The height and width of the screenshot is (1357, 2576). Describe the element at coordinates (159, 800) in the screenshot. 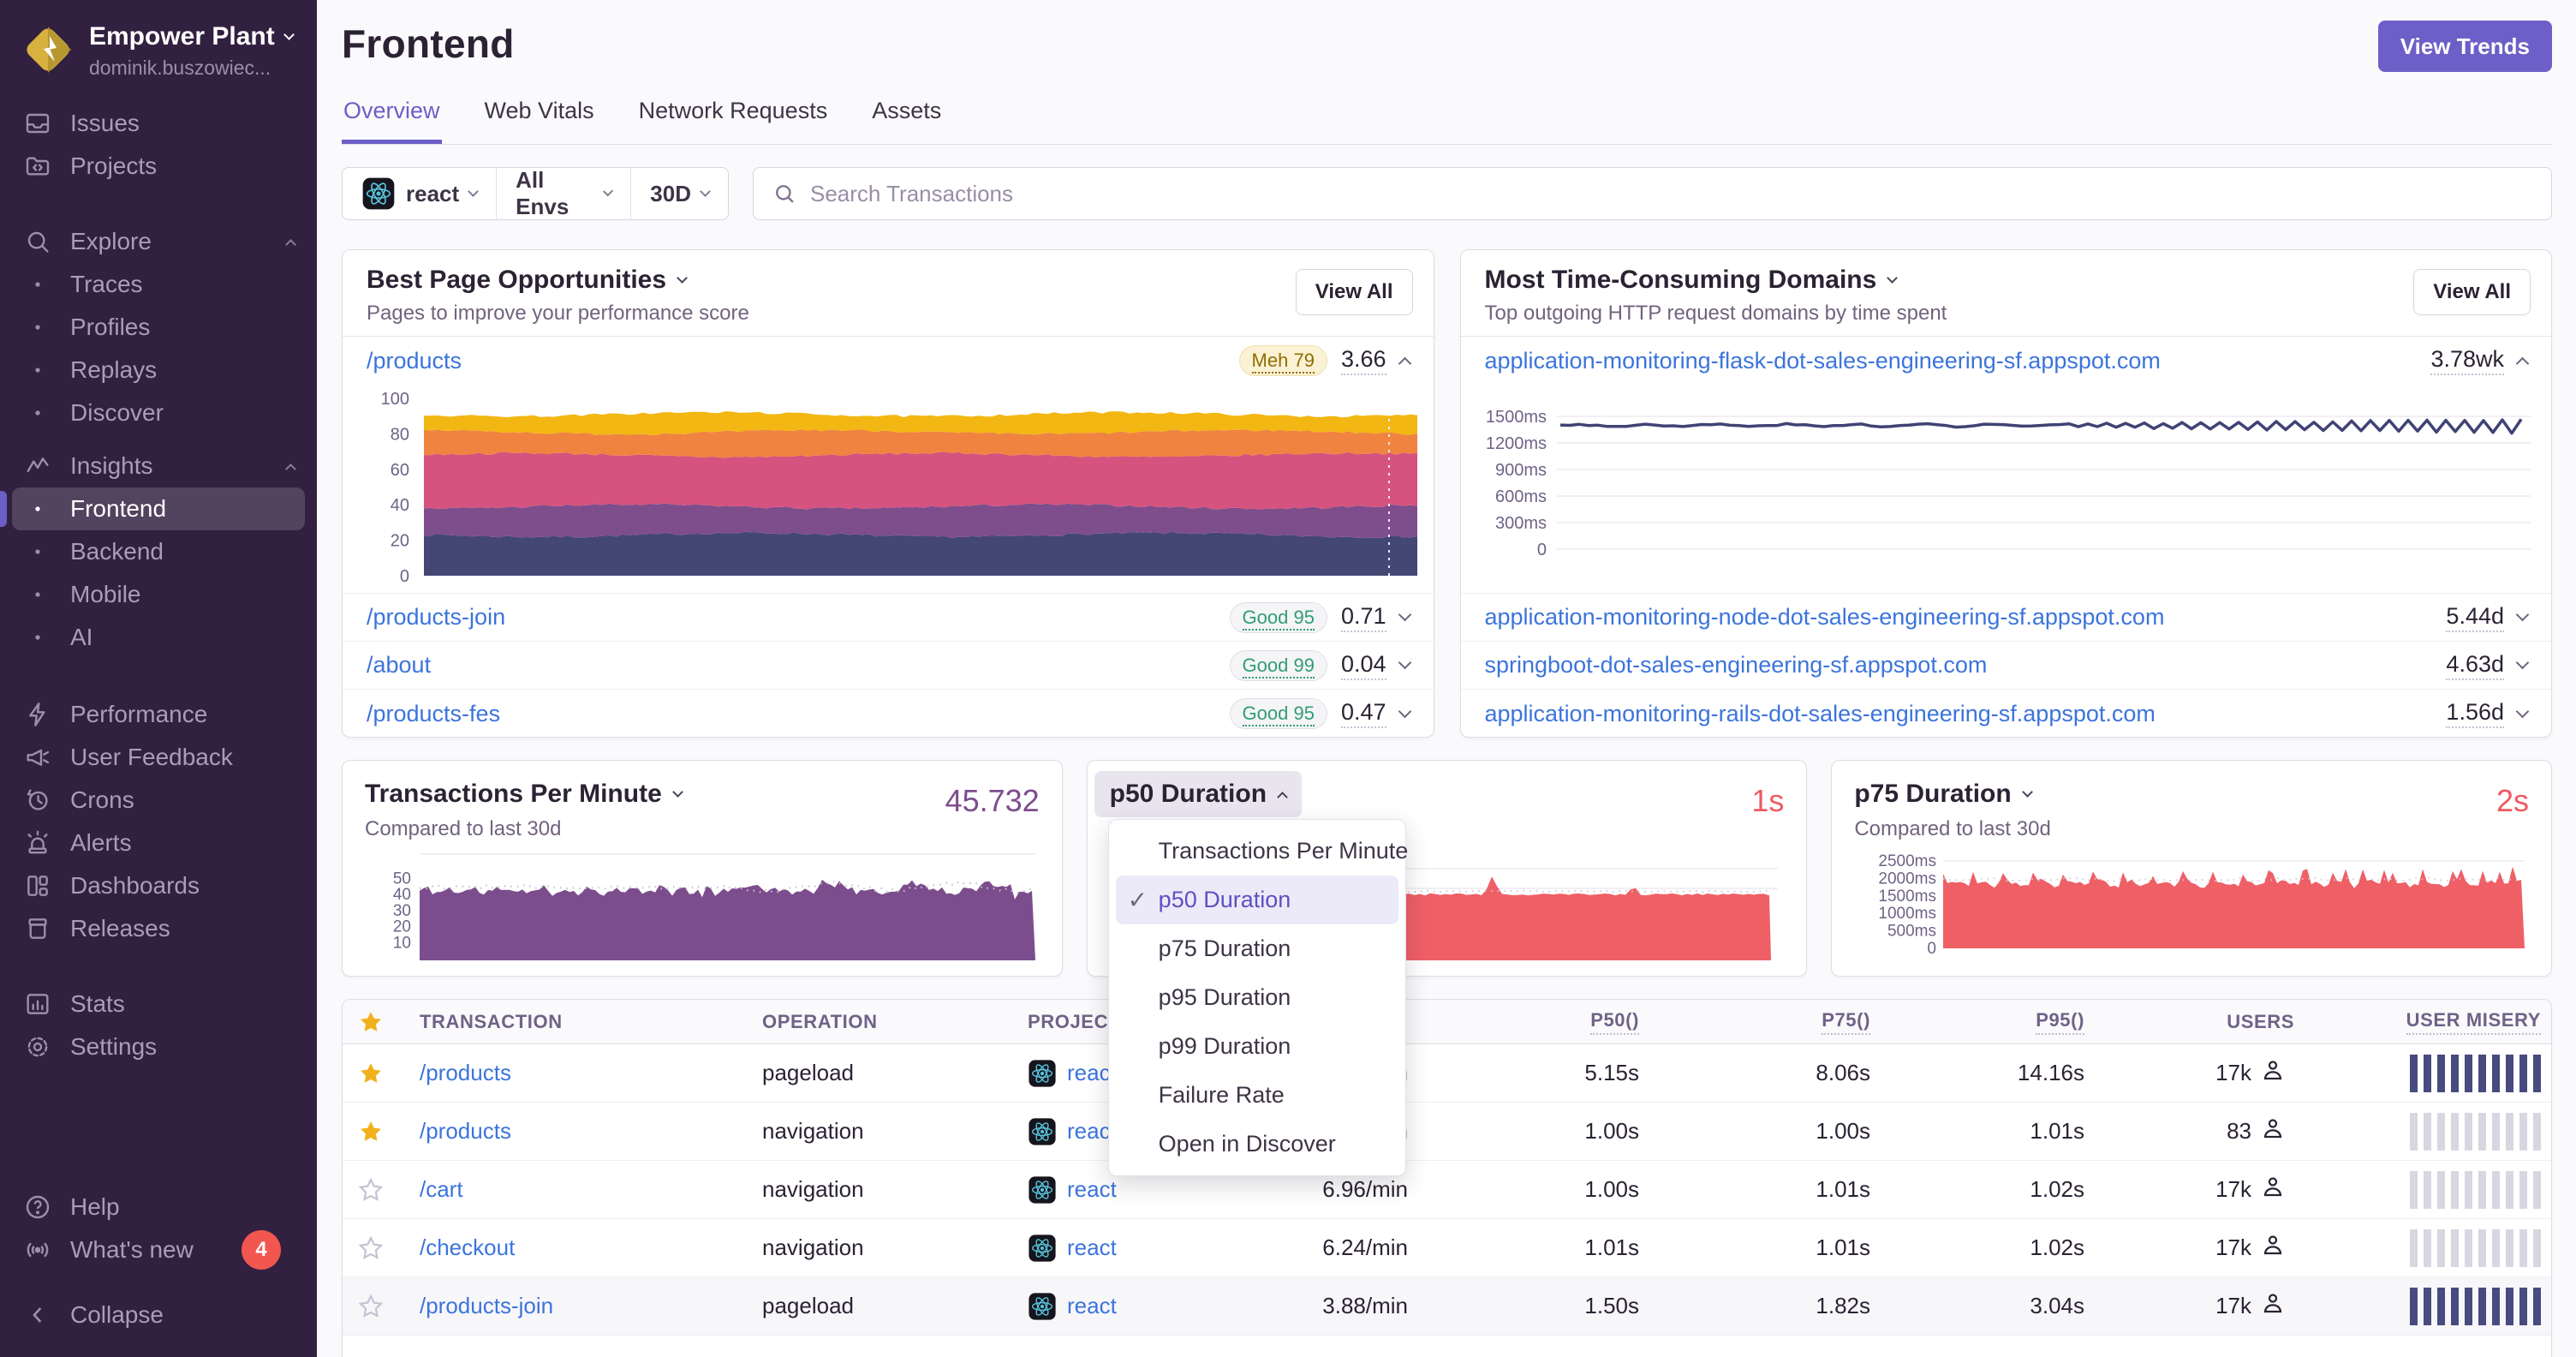

I see `sidebar-item-crons: Crons` at that location.